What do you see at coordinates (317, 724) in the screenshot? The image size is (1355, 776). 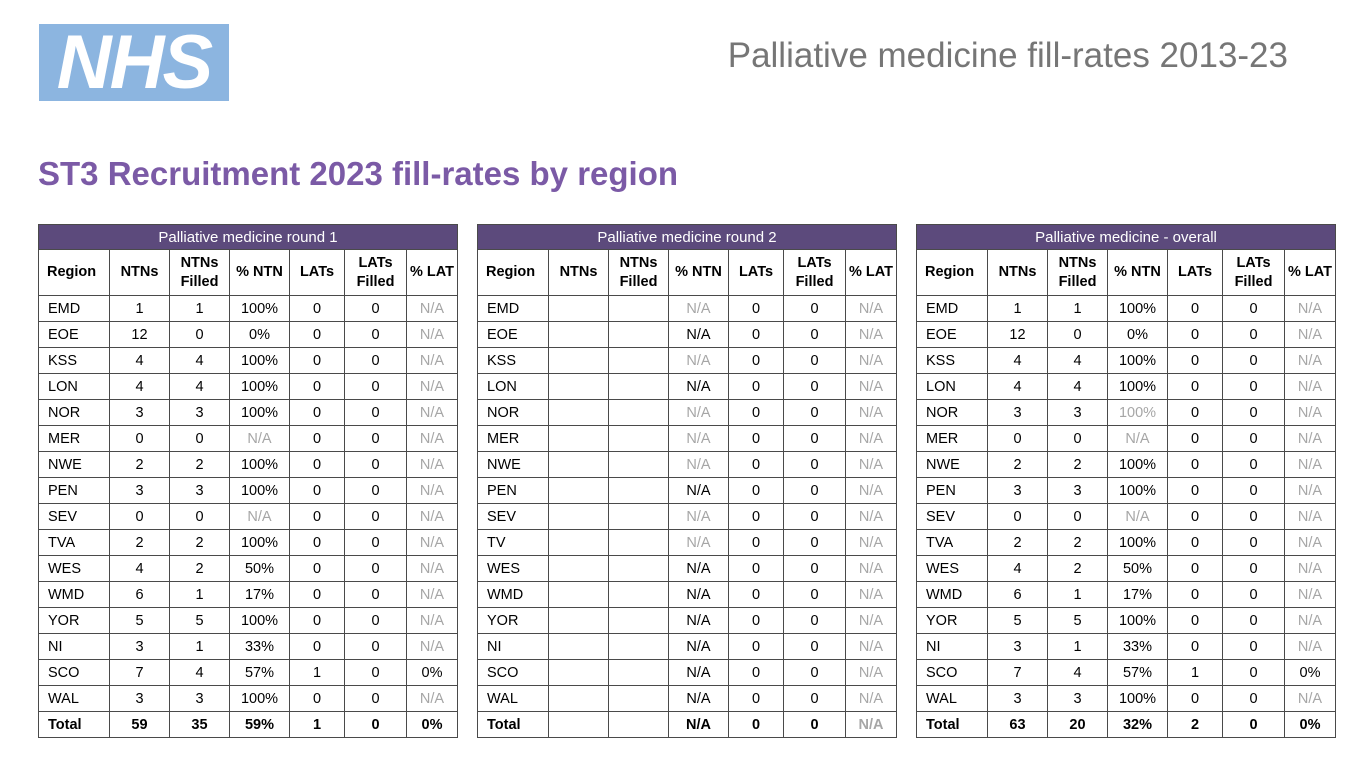 I see `total-cell-lats: 1` at bounding box center [317, 724].